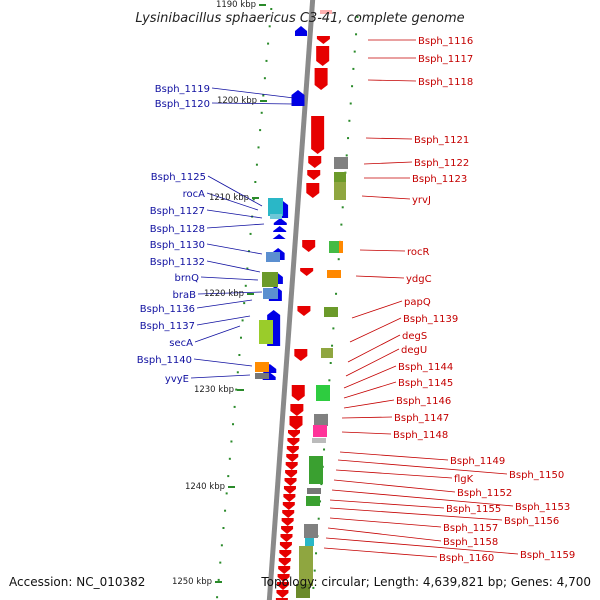 This screenshot has height=600, width=600. I want to click on gene-label: Bsph_1130, so click(177, 245).